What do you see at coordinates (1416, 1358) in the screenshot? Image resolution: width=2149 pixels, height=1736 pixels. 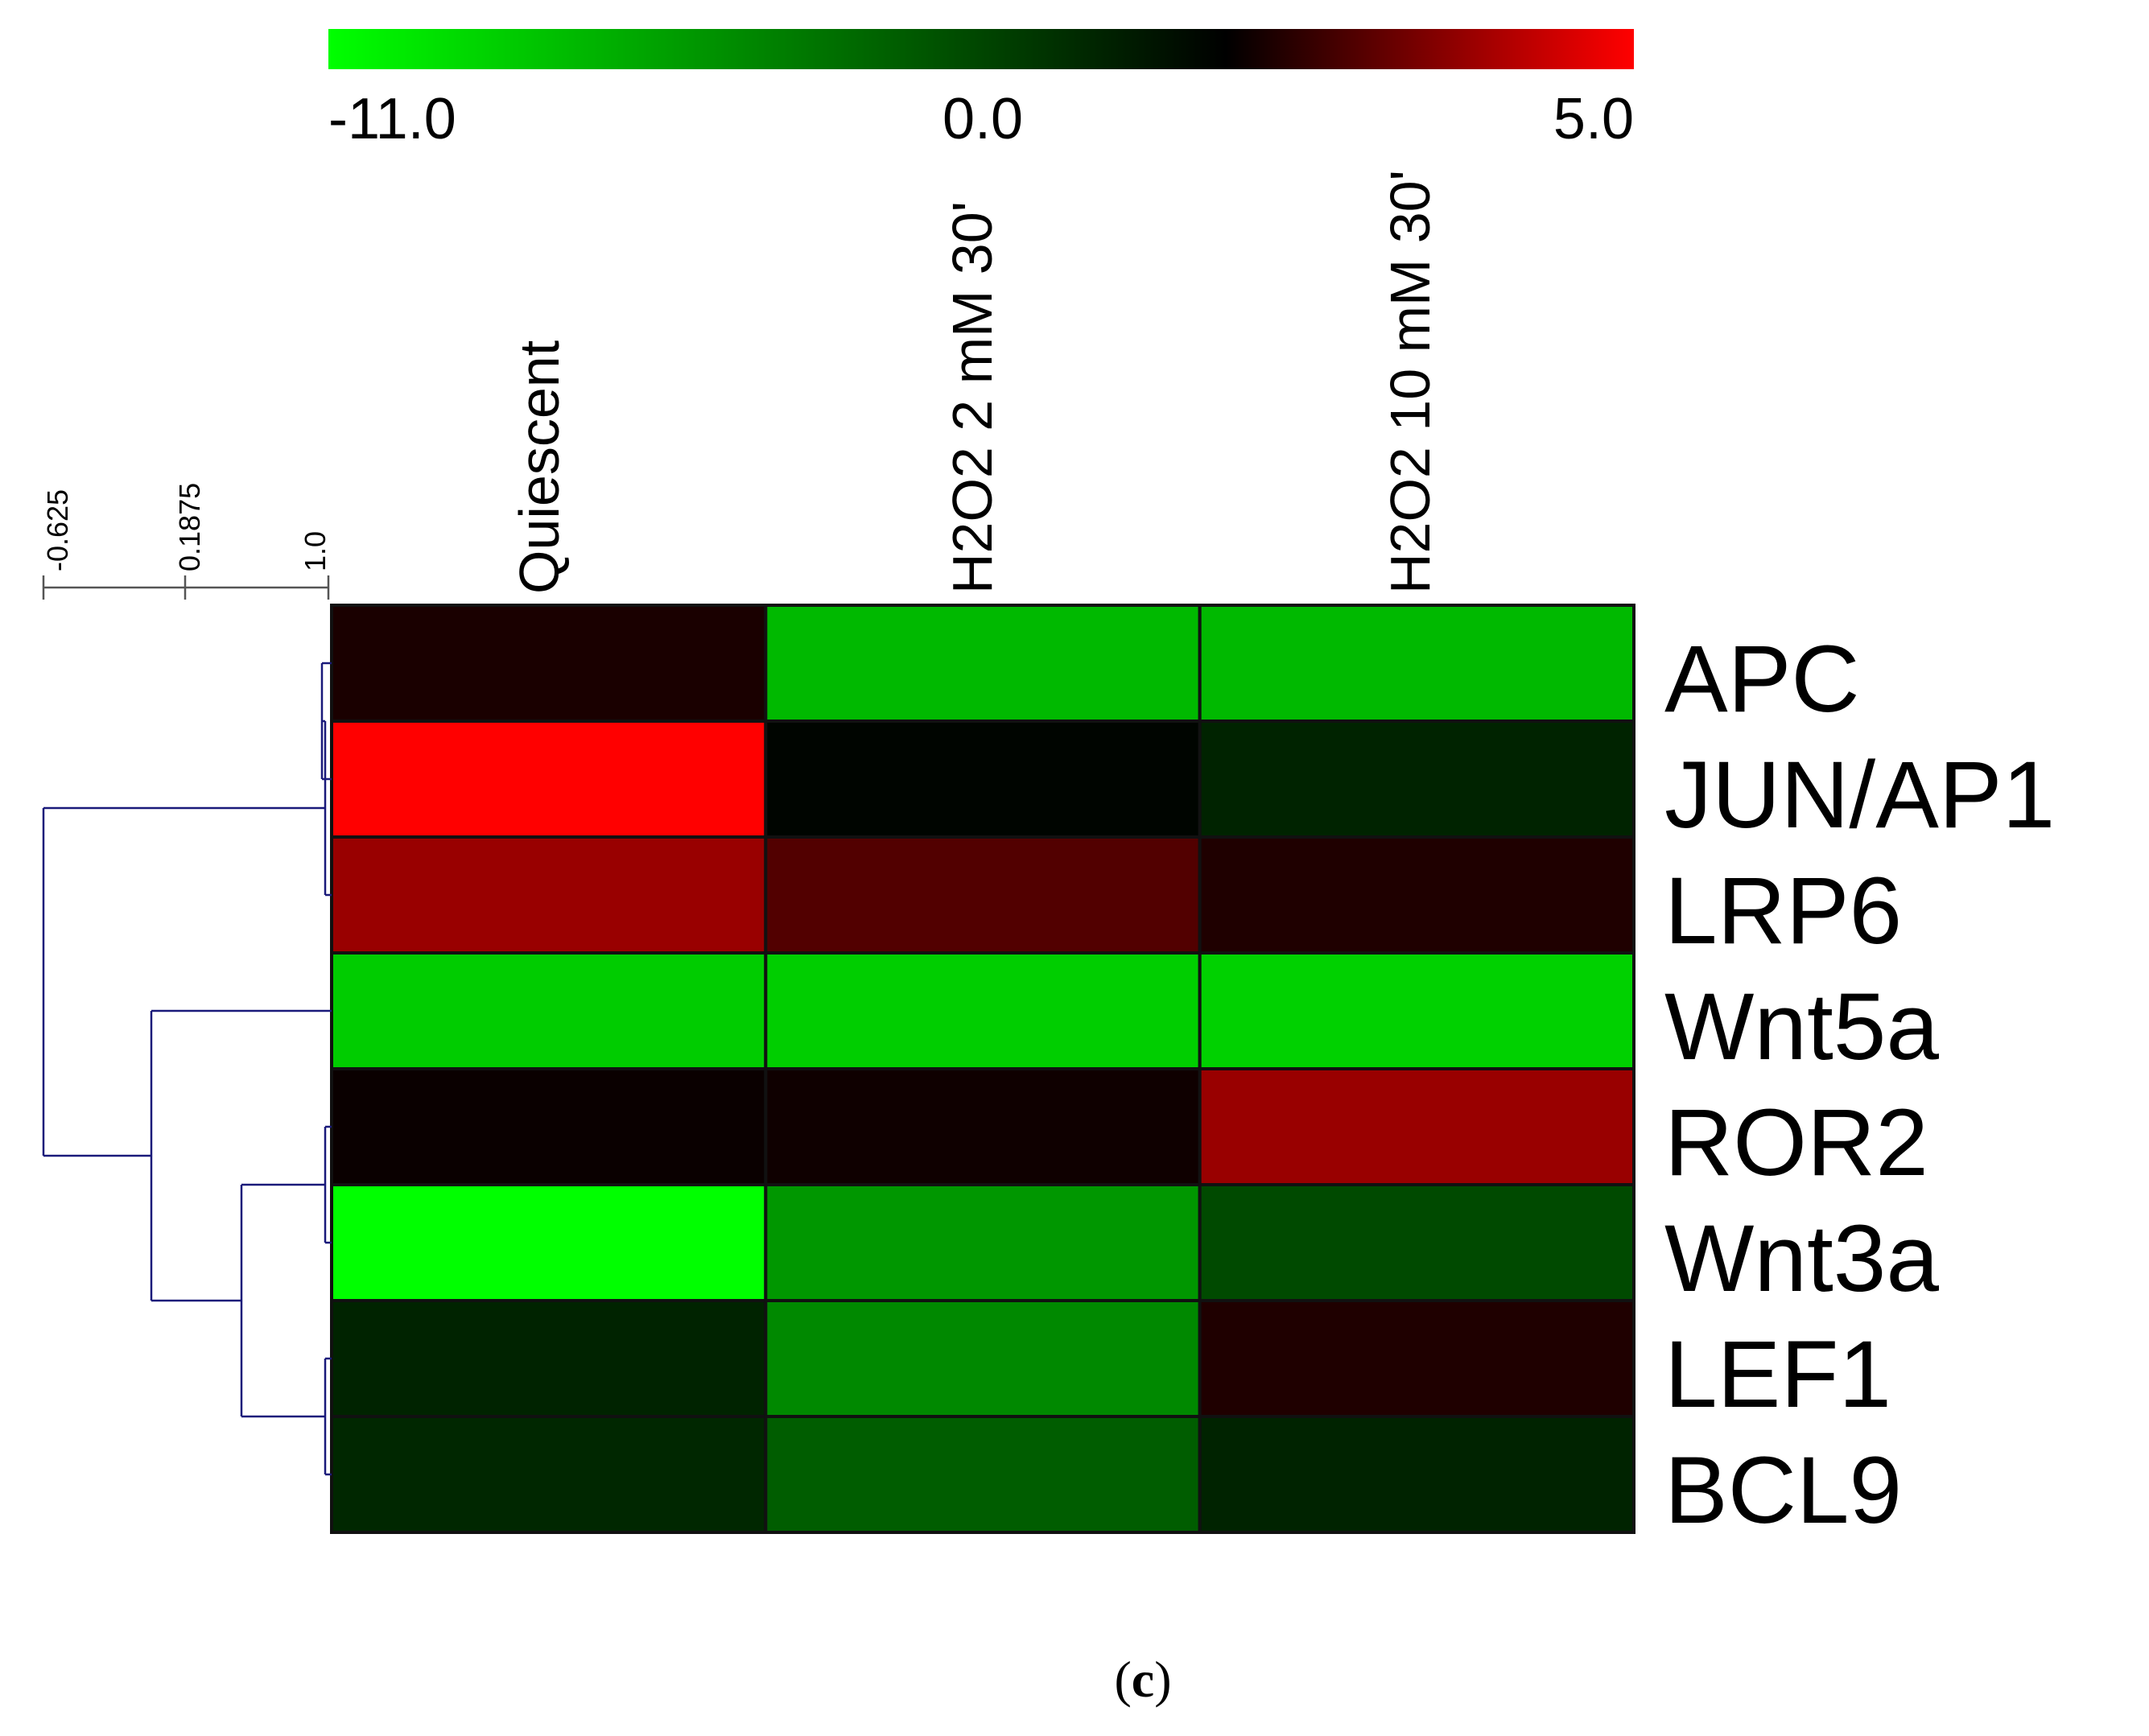 I see `heatmap-cell-lef1-col3` at bounding box center [1416, 1358].